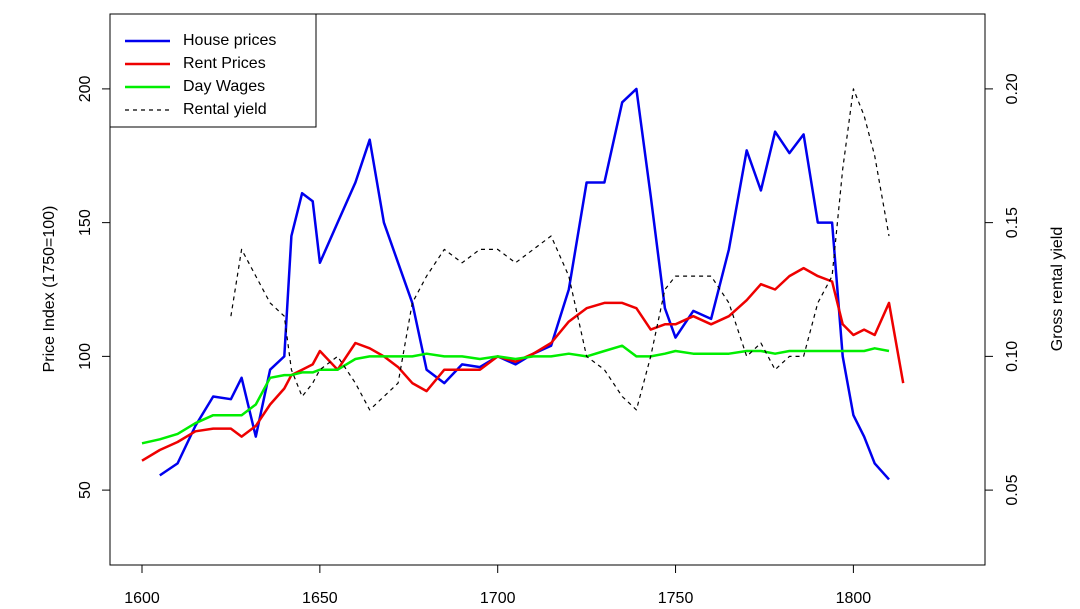 The height and width of the screenshot is (609, 1080). Describe the element at coordinates (85, 222) in the screenshot. I see `y-tick-label: 150` at that location.